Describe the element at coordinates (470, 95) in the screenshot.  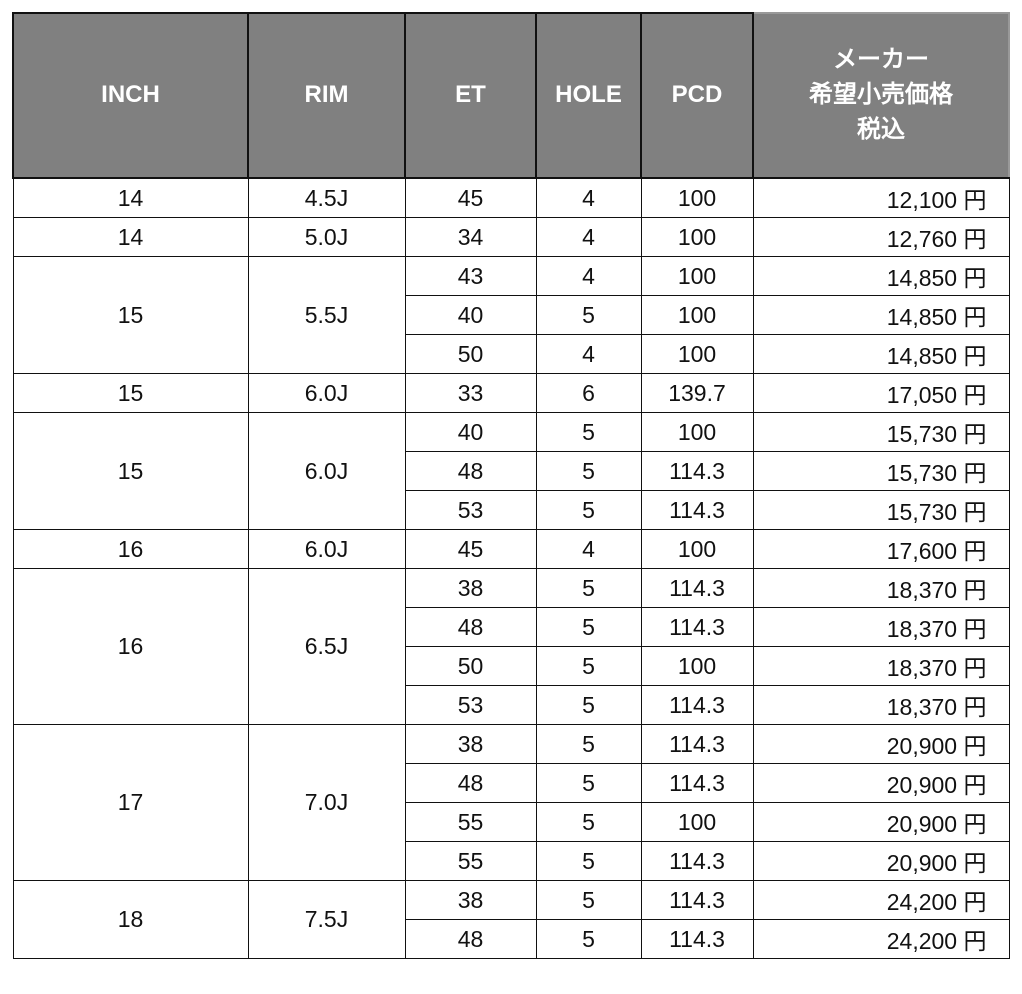
I see `header-et: ET` at that location.